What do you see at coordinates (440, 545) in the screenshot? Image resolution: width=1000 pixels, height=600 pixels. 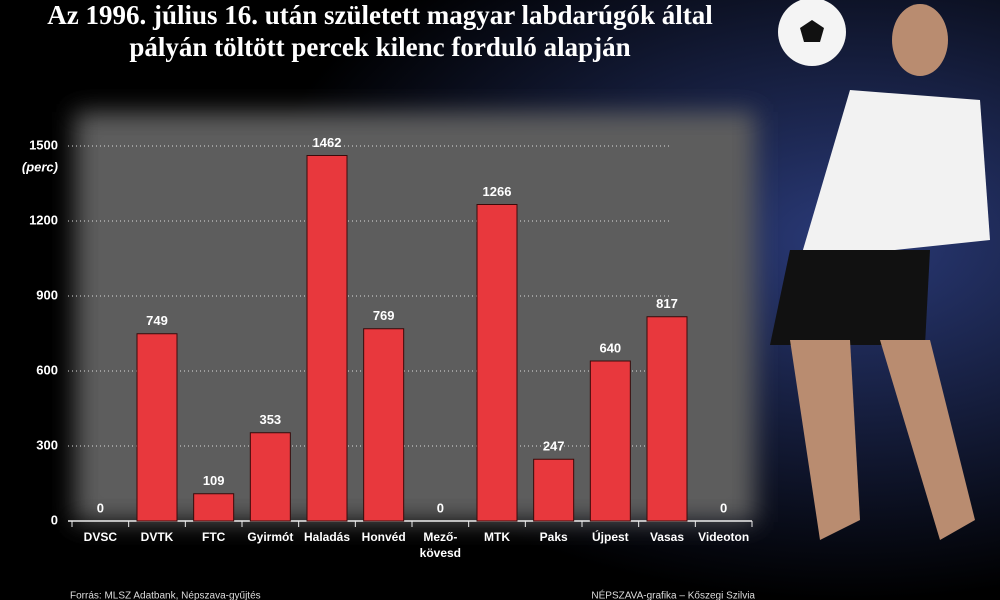 I see `x-tick-label: Mező-kövesd` at bounding box center [440, 545].